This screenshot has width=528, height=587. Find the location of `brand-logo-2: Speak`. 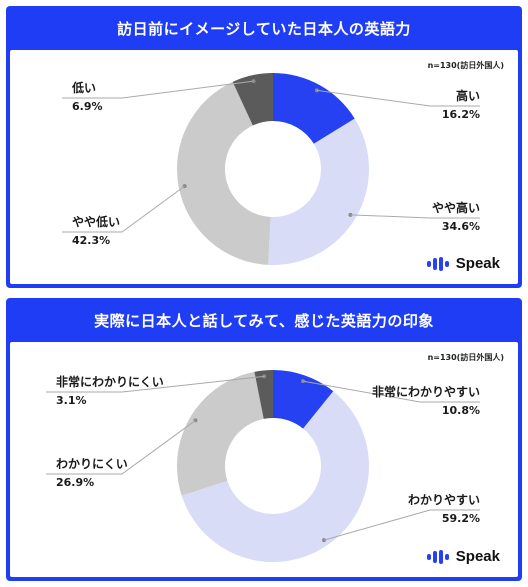

brand-logo-2: Speak is located at coordinates (463, 556).